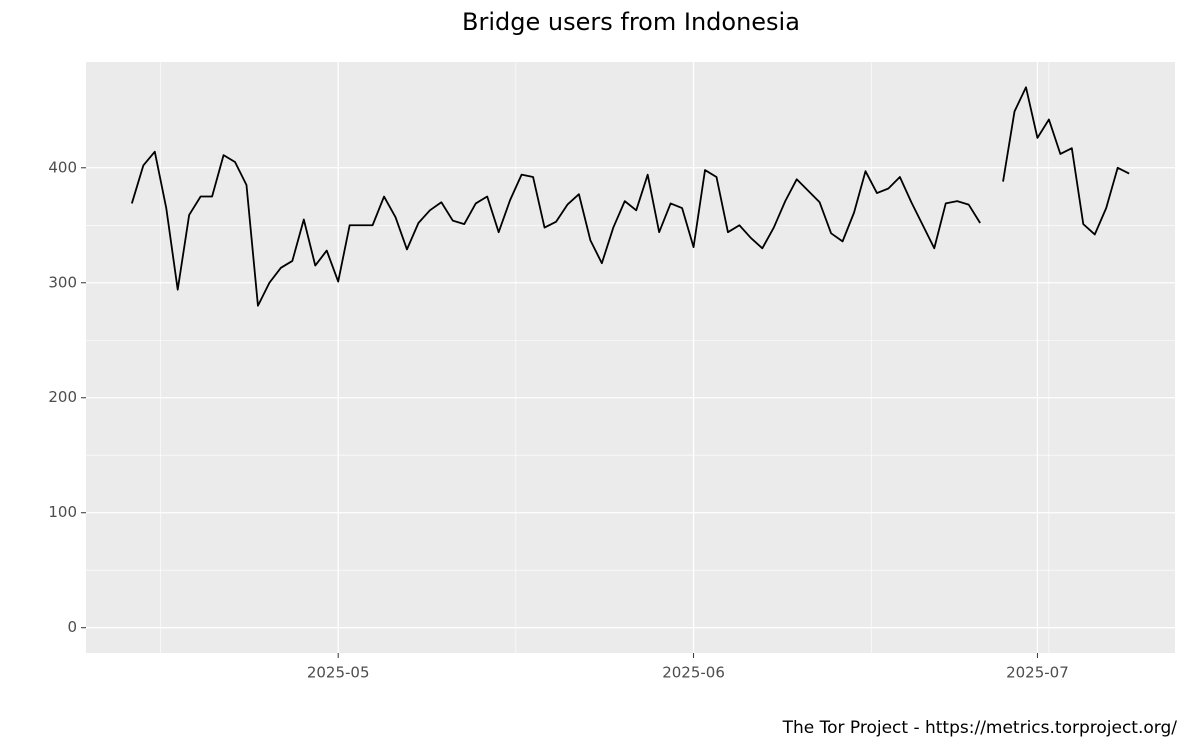 Image resolution: width=1200 pixels, height=750 pixels. Describe the element at coordinates (338, 673) in the screenshot. I see `x-tick-label: 2025-05` at that location.